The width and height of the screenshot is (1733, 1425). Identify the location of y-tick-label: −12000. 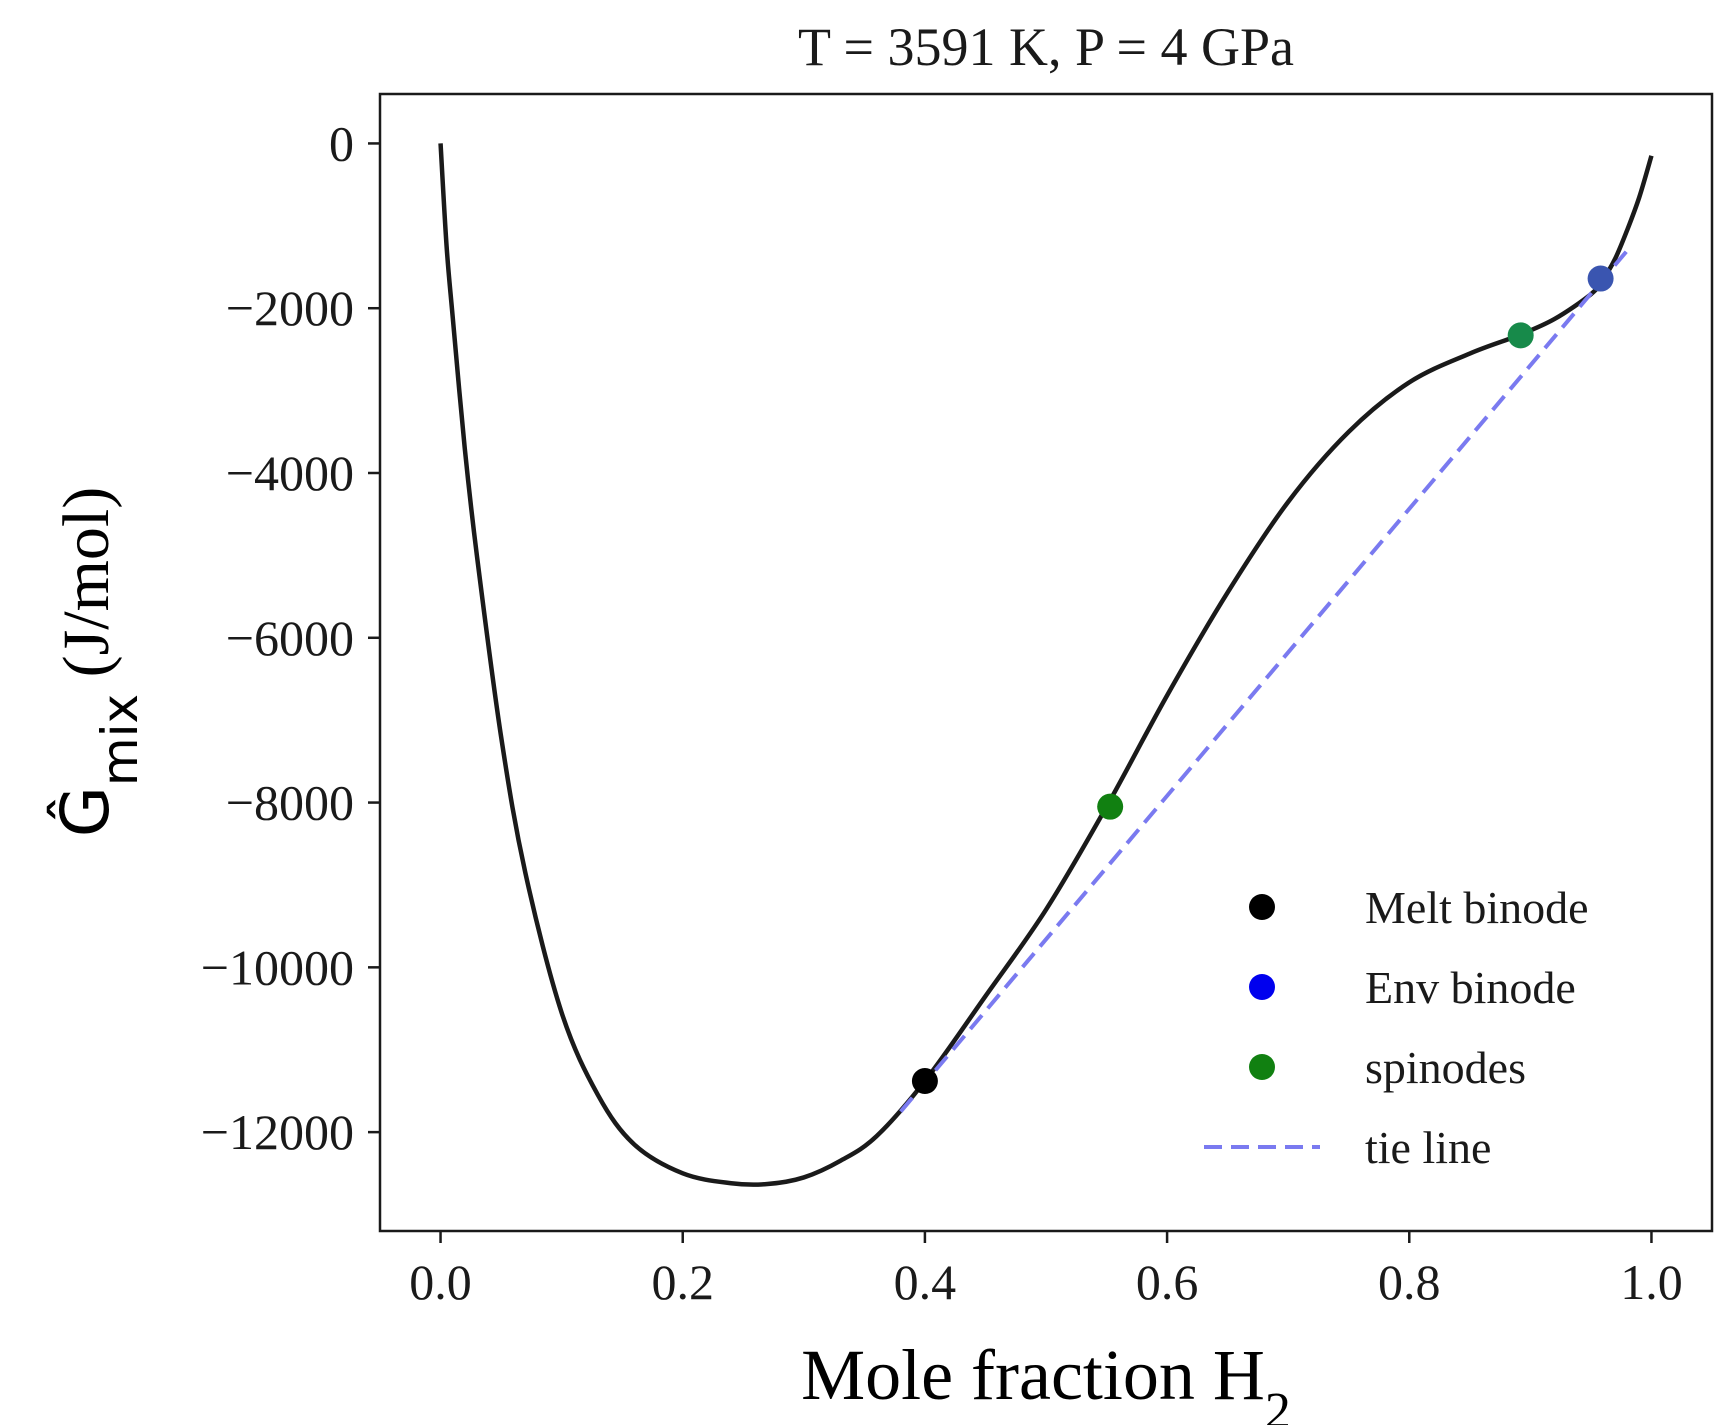
(277, 1132).